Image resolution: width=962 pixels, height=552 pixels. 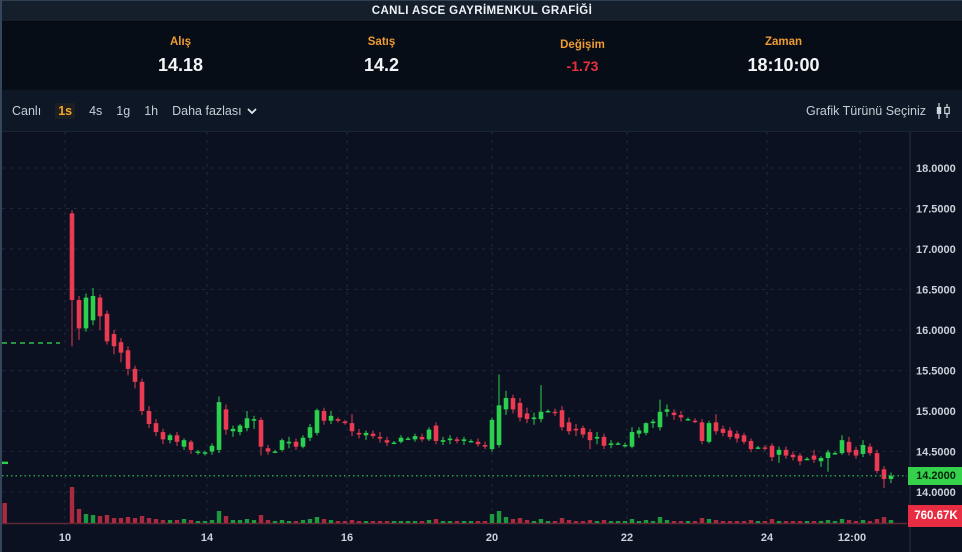 What do you see at coordinates (866, 110) in the screenshot?
I see `chart-type-label: Grafik Türünü Seçiniz` at bounding box center [866, 110].